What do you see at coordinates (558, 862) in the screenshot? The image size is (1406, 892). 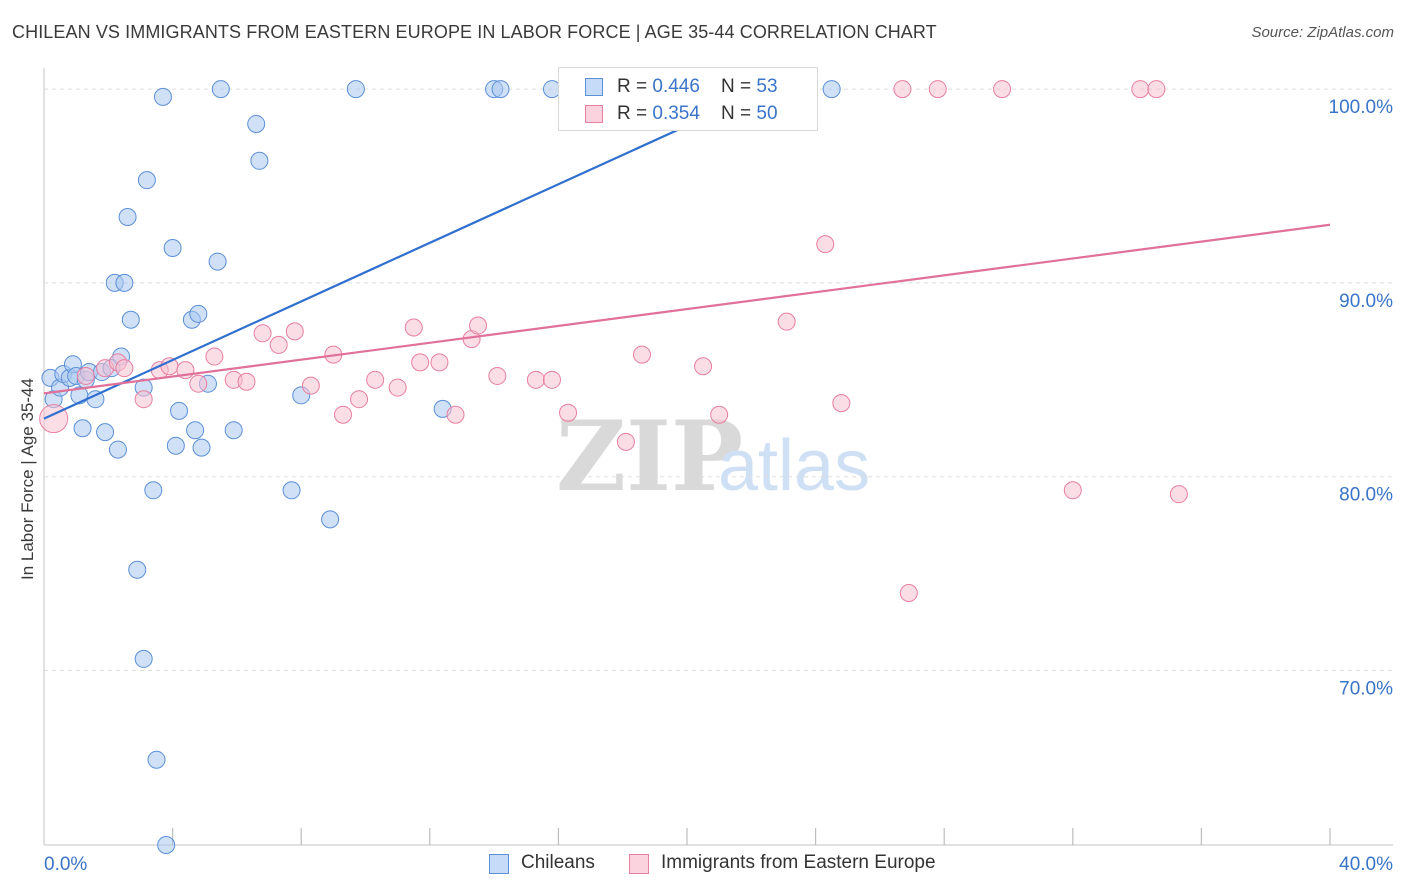 I see `legend-label: Chileans` at bounding box center [558, 862].